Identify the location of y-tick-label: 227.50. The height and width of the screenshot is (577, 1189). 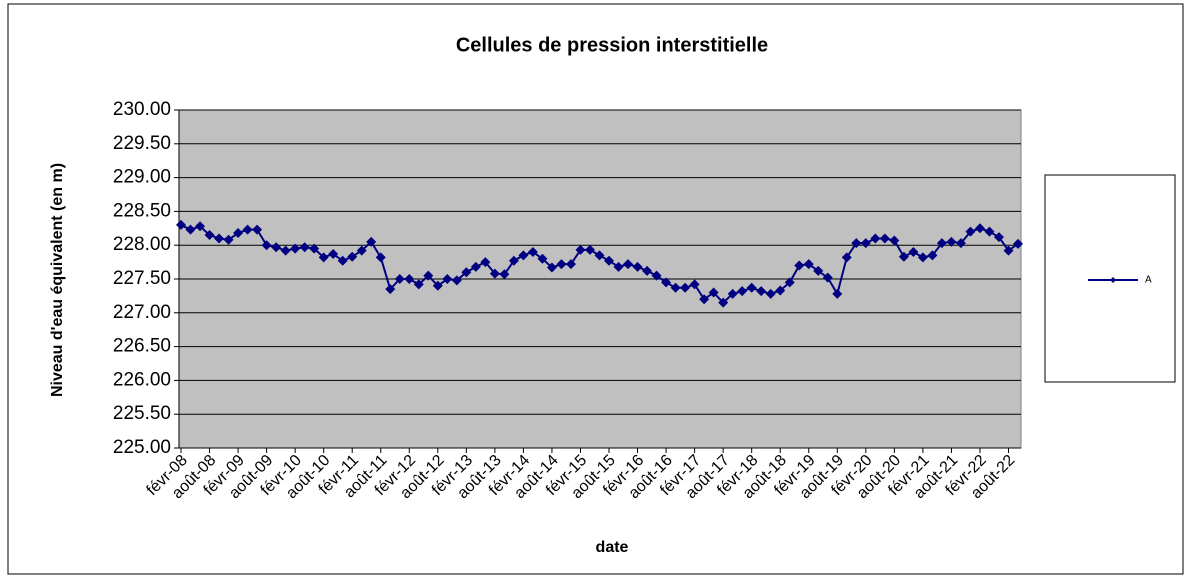
(142, 278).